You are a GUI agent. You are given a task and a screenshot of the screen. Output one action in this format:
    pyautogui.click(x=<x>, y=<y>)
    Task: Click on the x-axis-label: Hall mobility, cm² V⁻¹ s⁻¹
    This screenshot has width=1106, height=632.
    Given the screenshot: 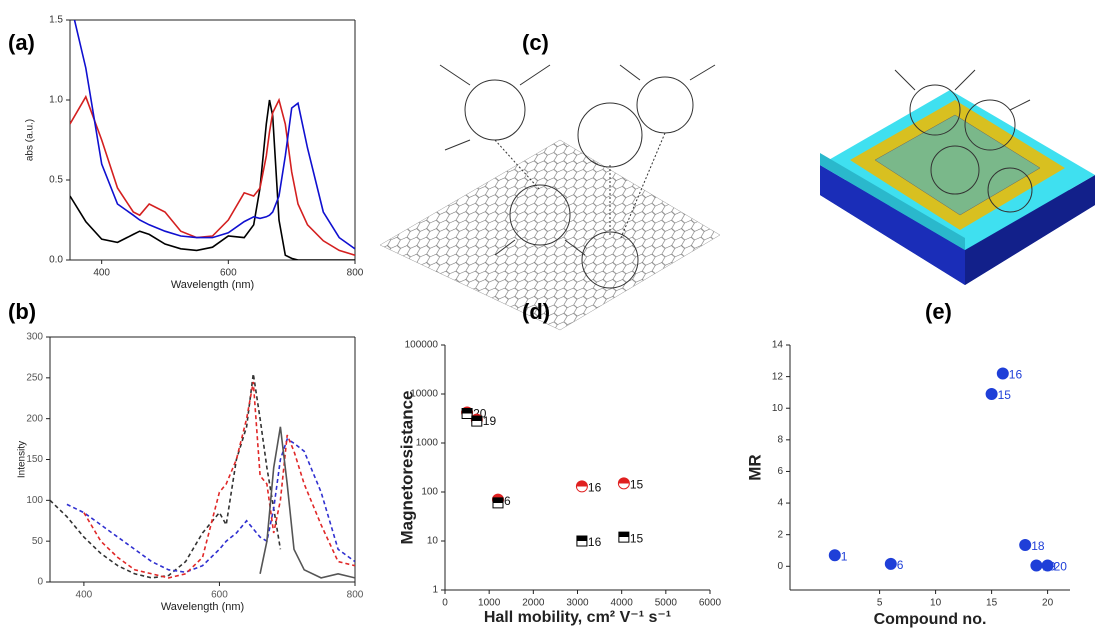 What is the action you would take?
    pyautogui.click(x=577, y=617)
    